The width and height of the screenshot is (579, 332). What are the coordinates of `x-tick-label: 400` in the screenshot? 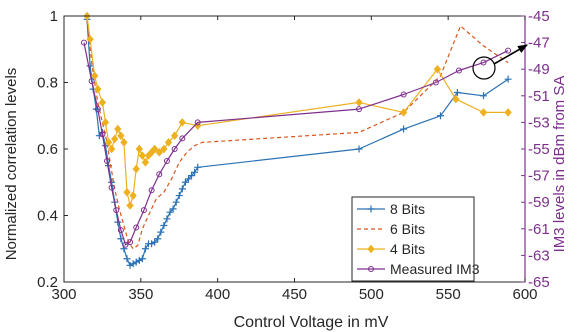 It's located at (217, 294).